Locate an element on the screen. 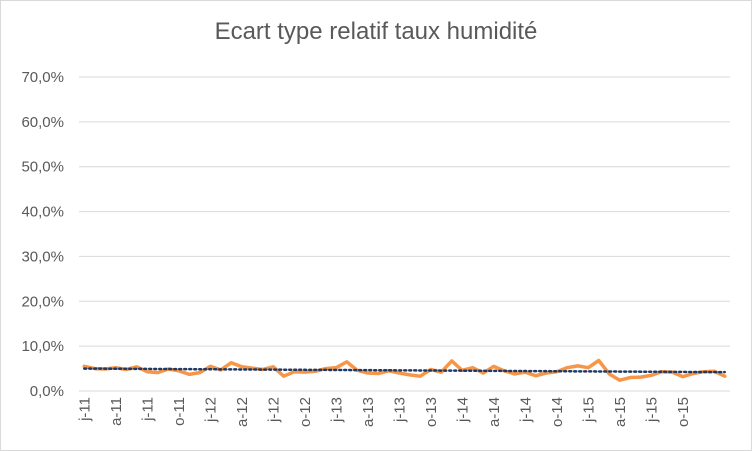 The width and height of the screenshot is (752, 451). y-tick-label: 70,0% is located at coordinates (42, 77).